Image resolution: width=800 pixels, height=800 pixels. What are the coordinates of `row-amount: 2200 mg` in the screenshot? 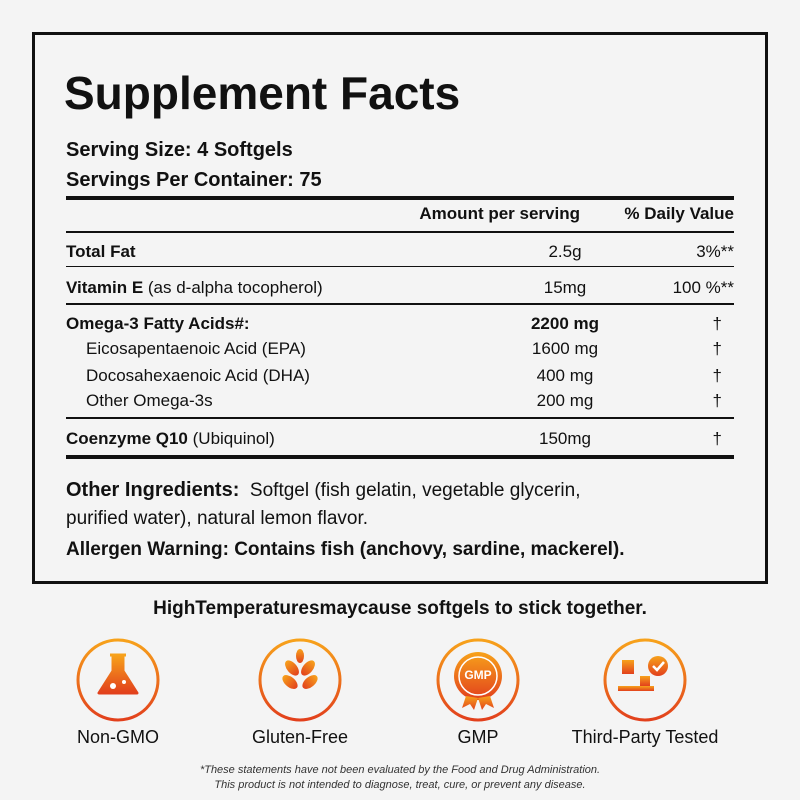 It's located at (565, 323).